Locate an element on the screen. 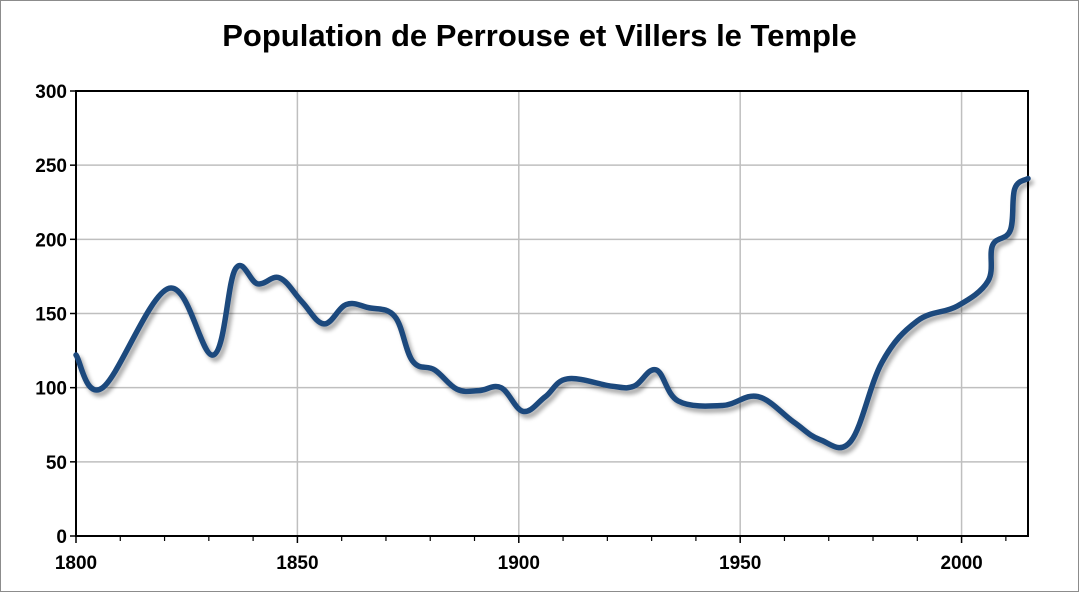 Image resolution: width=1079 pixels, height=592 pixels. y-tick-label: 150 is located at coordinates (51, 315).